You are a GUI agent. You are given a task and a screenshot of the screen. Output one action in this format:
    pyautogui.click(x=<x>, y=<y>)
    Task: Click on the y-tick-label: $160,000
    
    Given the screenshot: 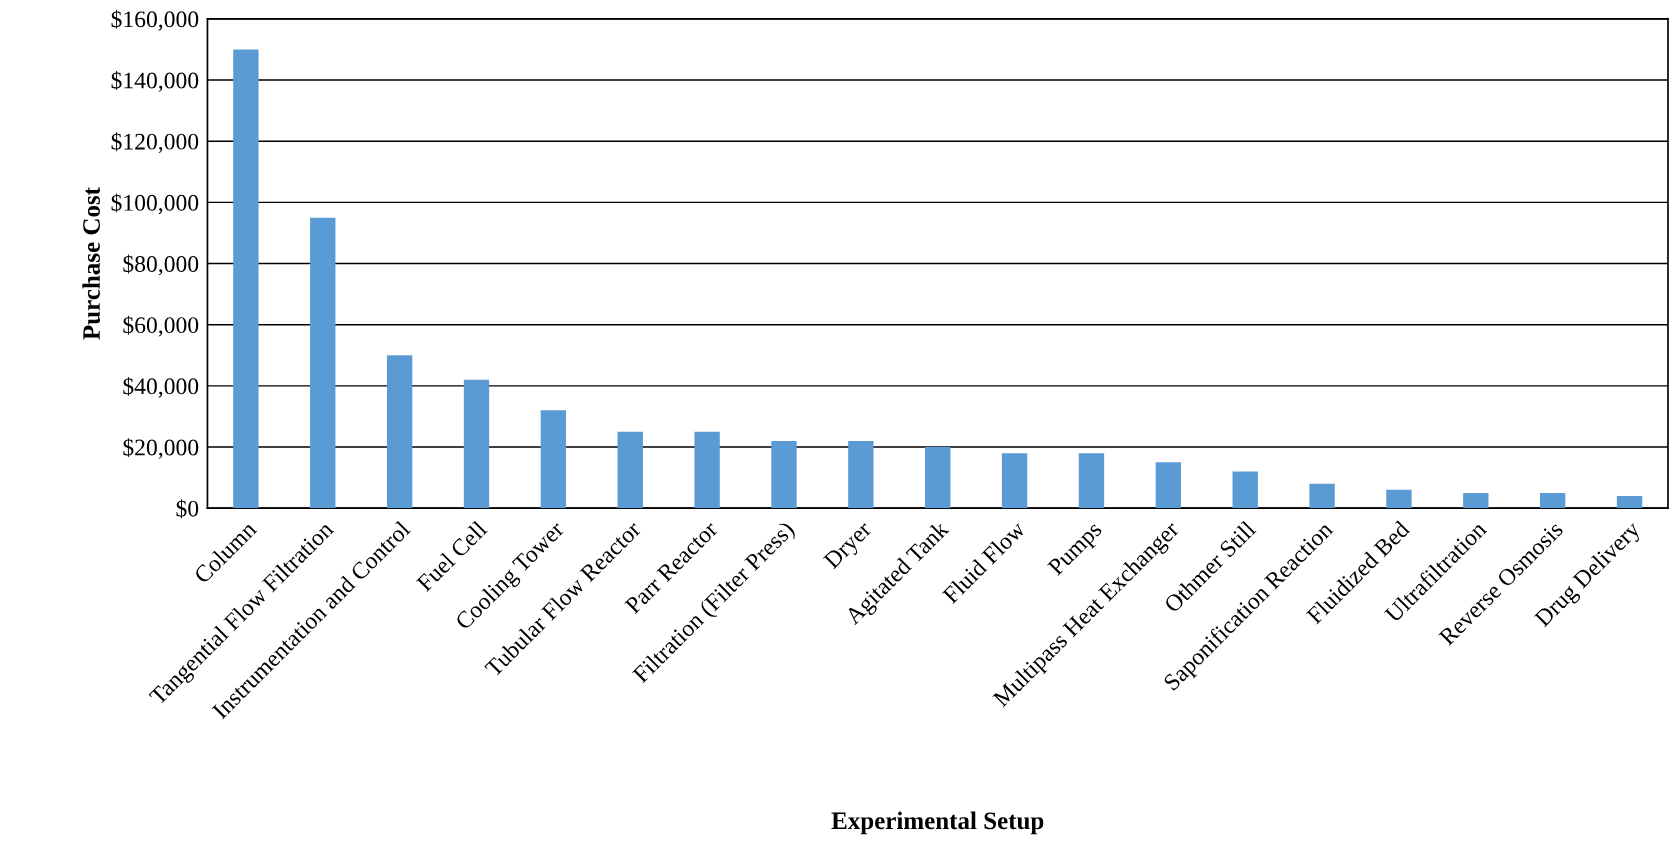 What is the action you would take?
    pyautogui.click(x=155, y=20)
    